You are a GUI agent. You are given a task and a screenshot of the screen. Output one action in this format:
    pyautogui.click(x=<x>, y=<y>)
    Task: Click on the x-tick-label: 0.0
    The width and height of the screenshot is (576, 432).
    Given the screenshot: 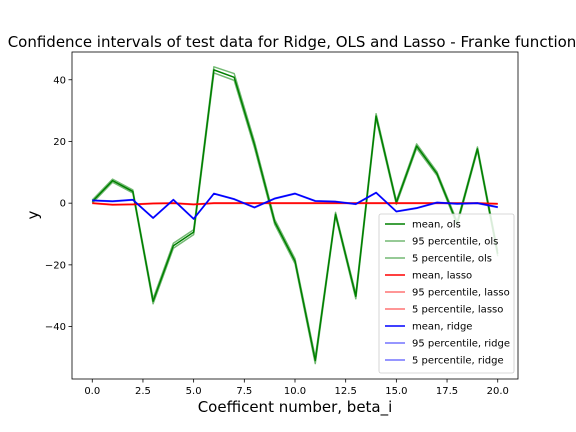 What is the action you would take?
    pyautogui.click(x=92, y=391)
    